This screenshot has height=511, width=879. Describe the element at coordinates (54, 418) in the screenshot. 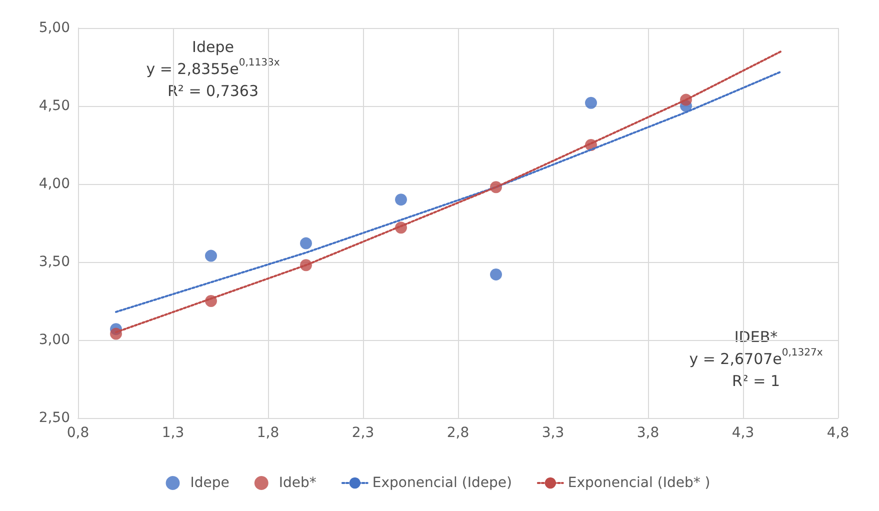

I see `y-tick-label: 2,50` at that location.